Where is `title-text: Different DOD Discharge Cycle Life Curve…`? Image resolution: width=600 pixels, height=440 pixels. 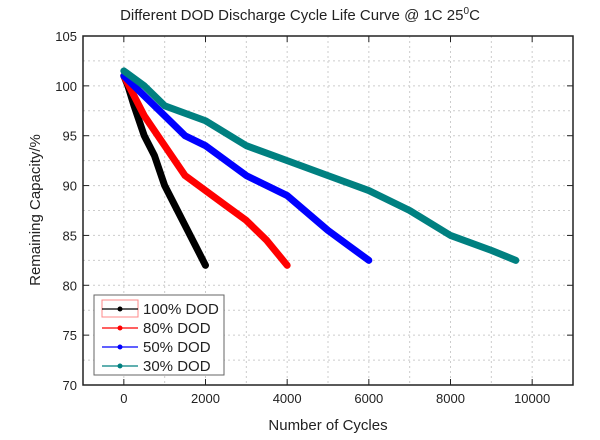
title-text: Different DOD Discharge Cycle Life Curve… is located at coordinates (292, 15).